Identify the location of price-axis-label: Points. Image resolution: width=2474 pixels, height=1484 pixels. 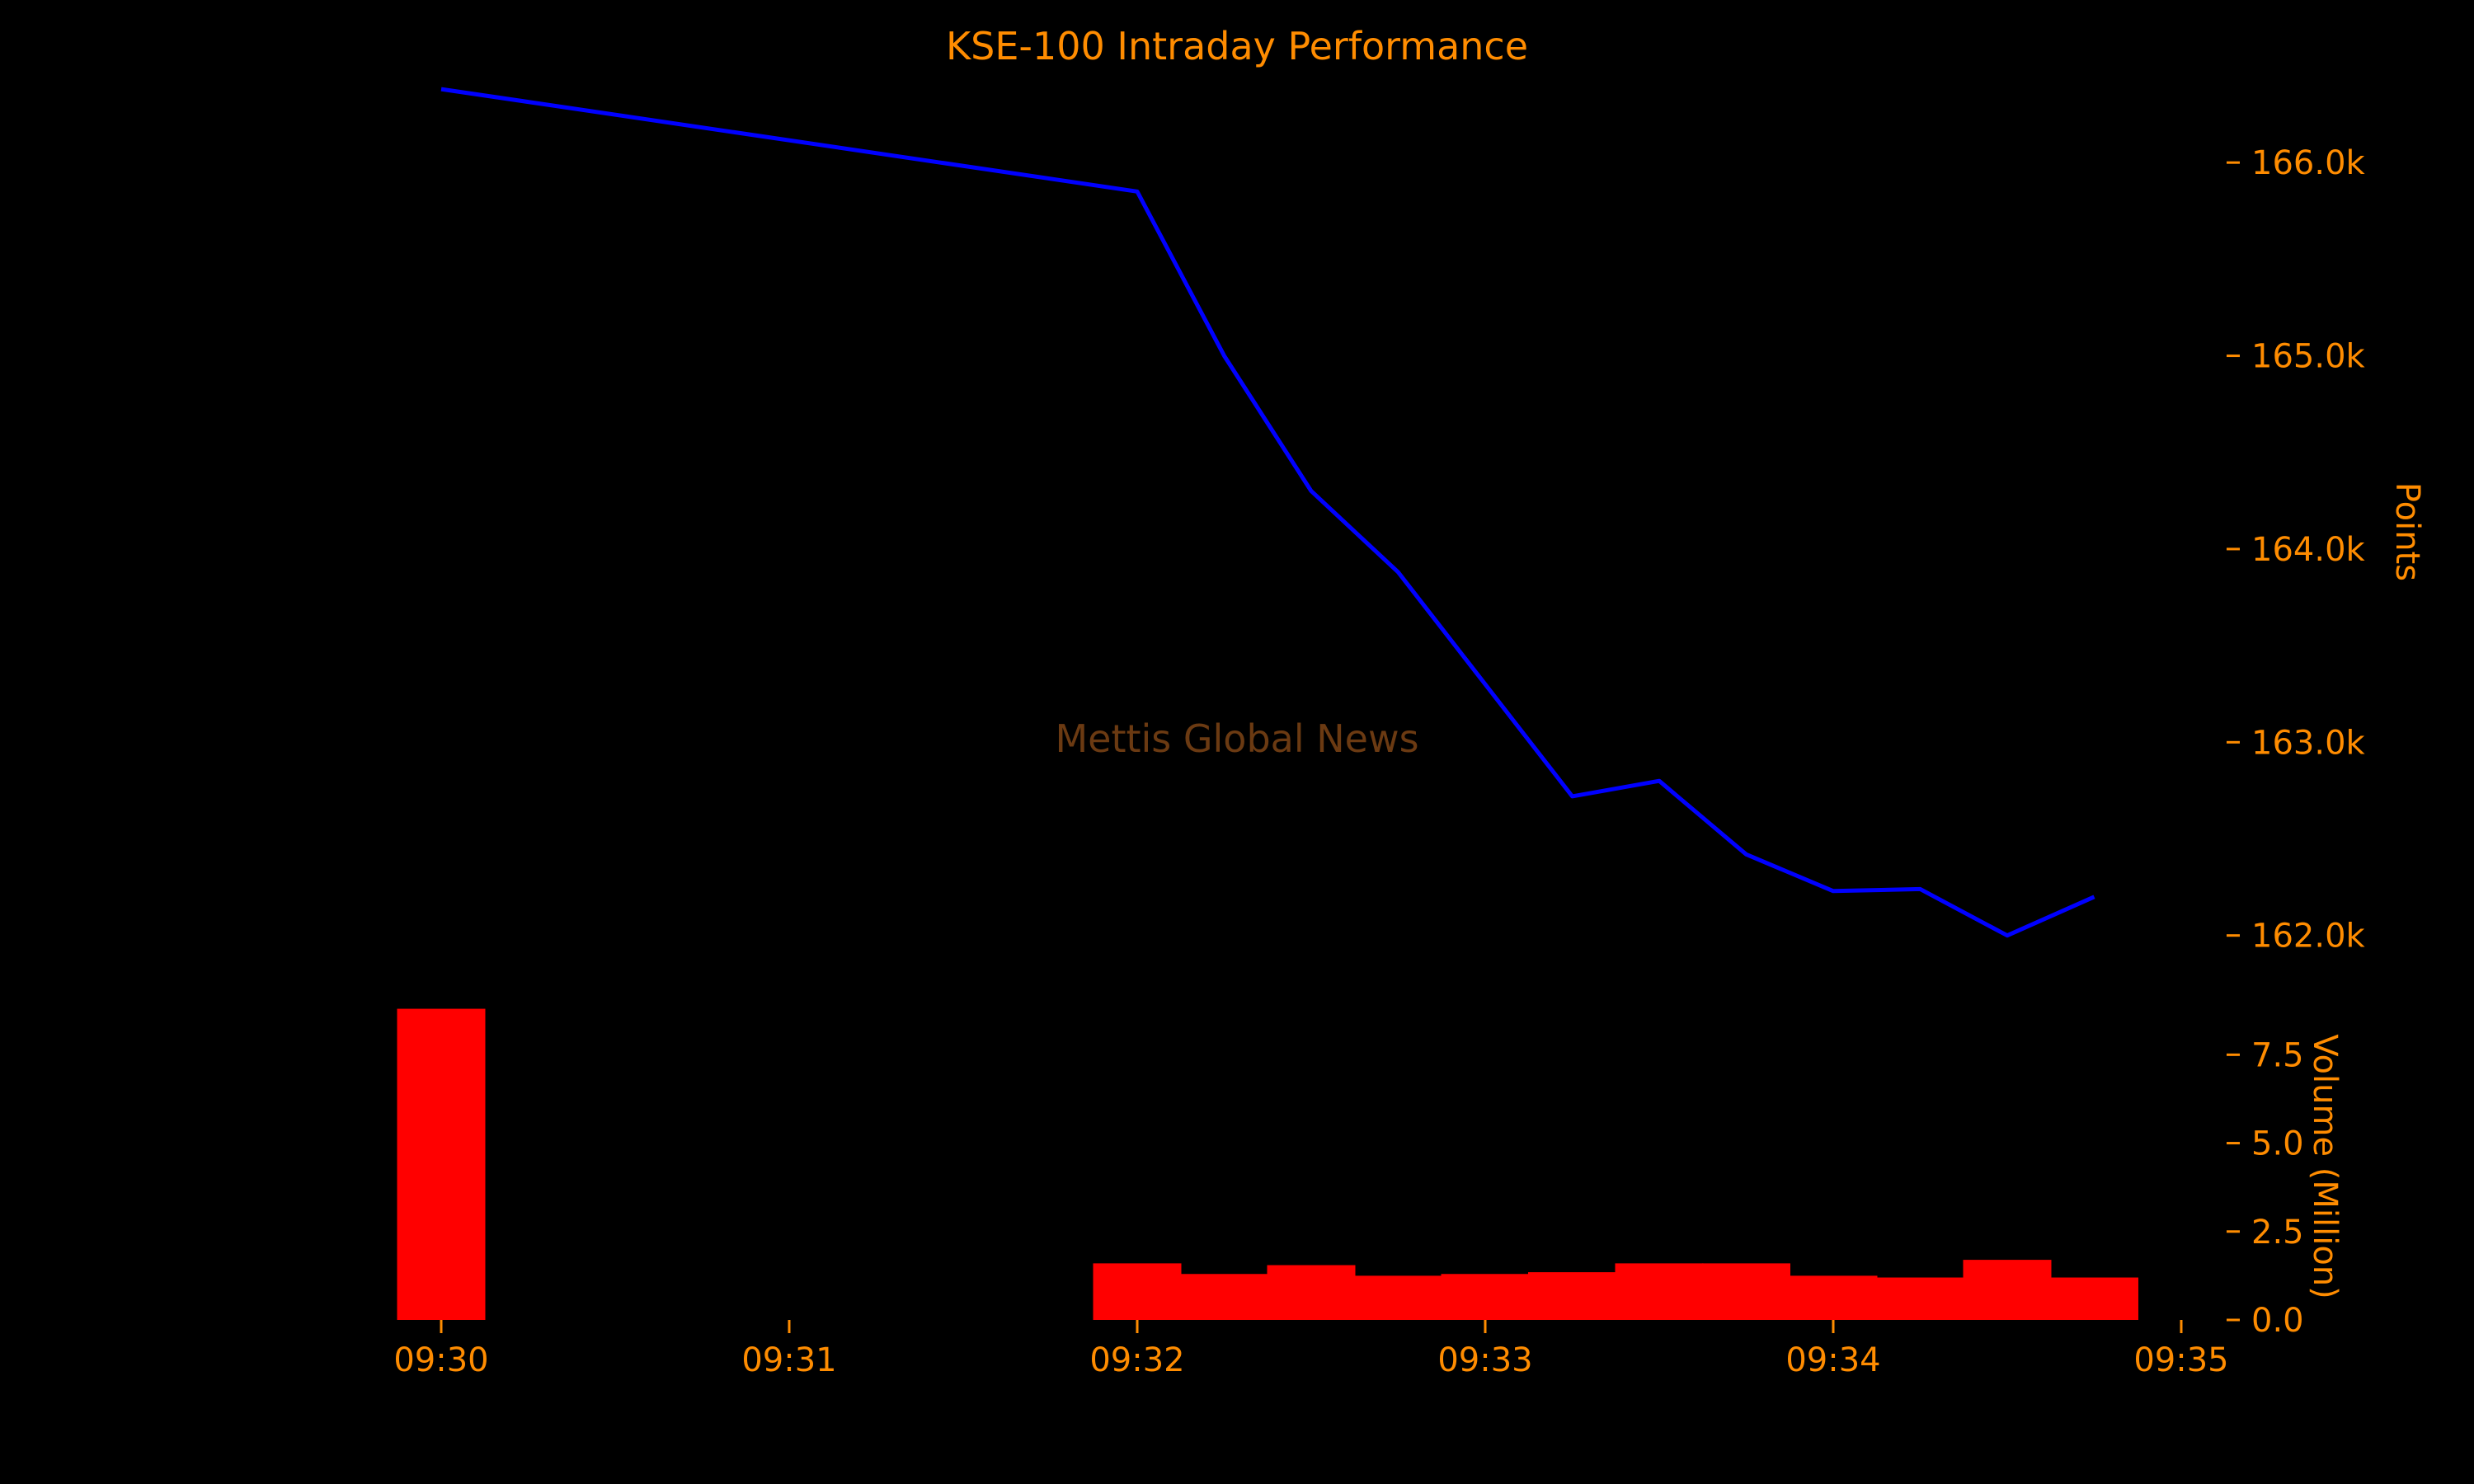
(2407, 531).